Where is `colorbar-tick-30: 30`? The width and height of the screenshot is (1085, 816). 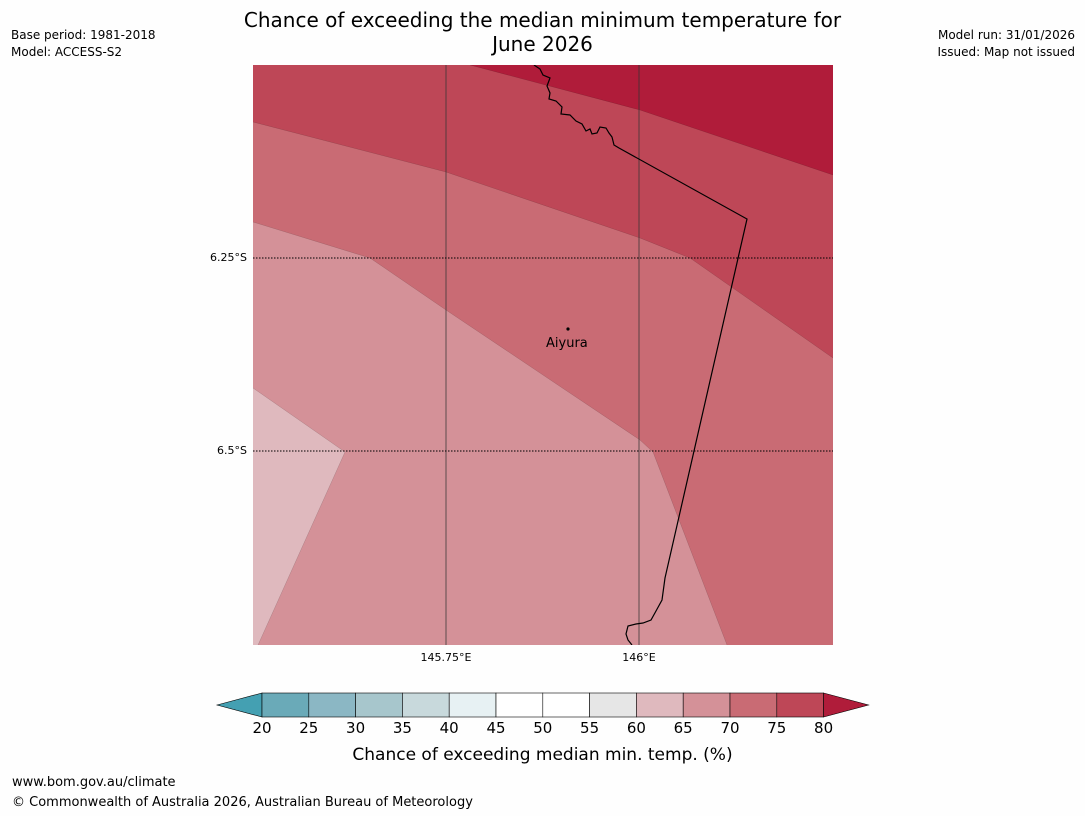 colorbar-tick-30: 30 is located at coordinates (356, 728).